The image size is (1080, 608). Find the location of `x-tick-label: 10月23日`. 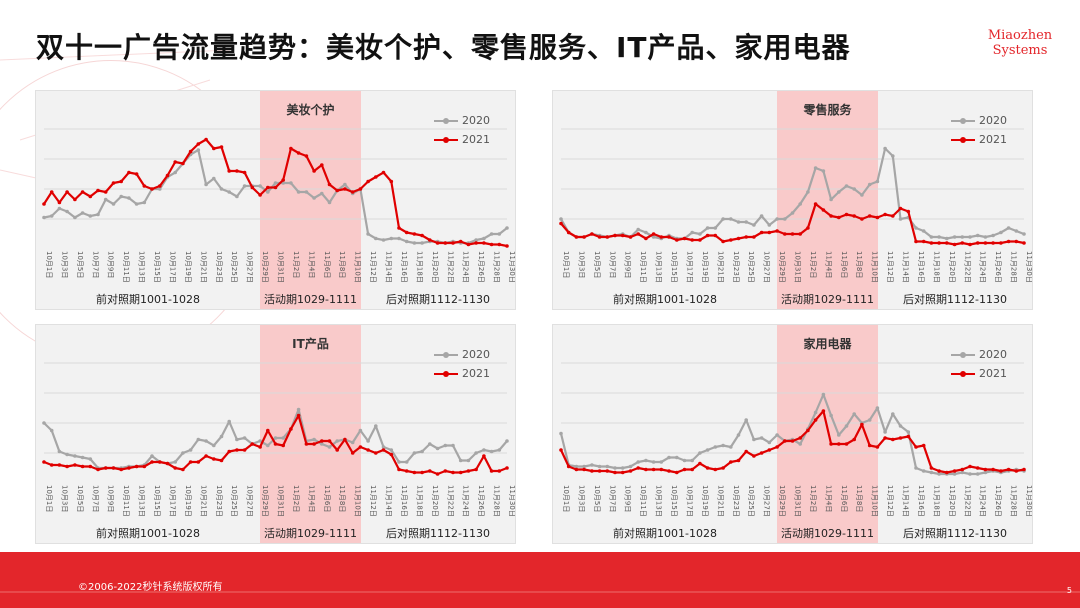

x-tick-label: 10月23日 is located at coordinates (736, 267).